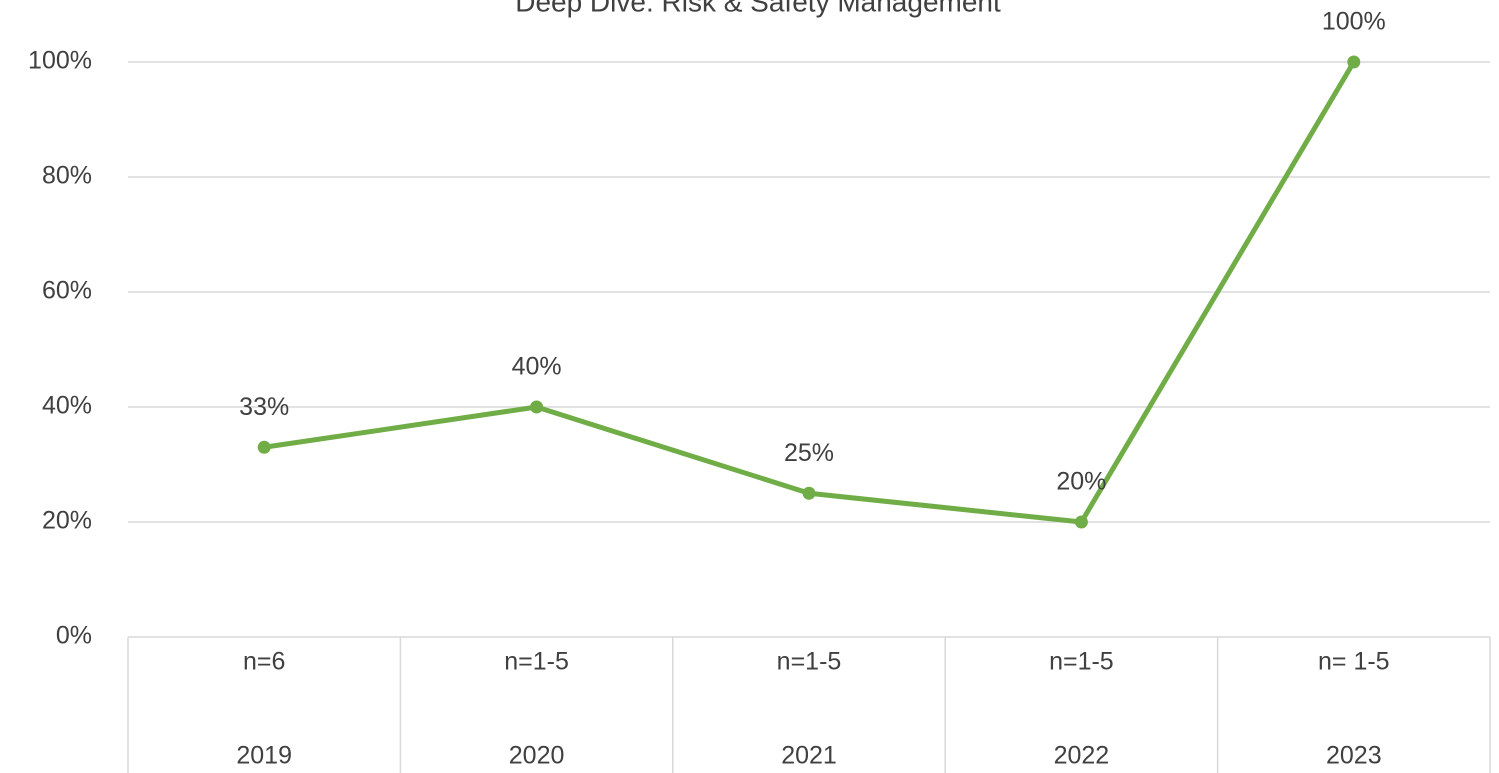 The image size is (1499, 773). I want to click on x-tick-label: 2022, so click(1082, 756).